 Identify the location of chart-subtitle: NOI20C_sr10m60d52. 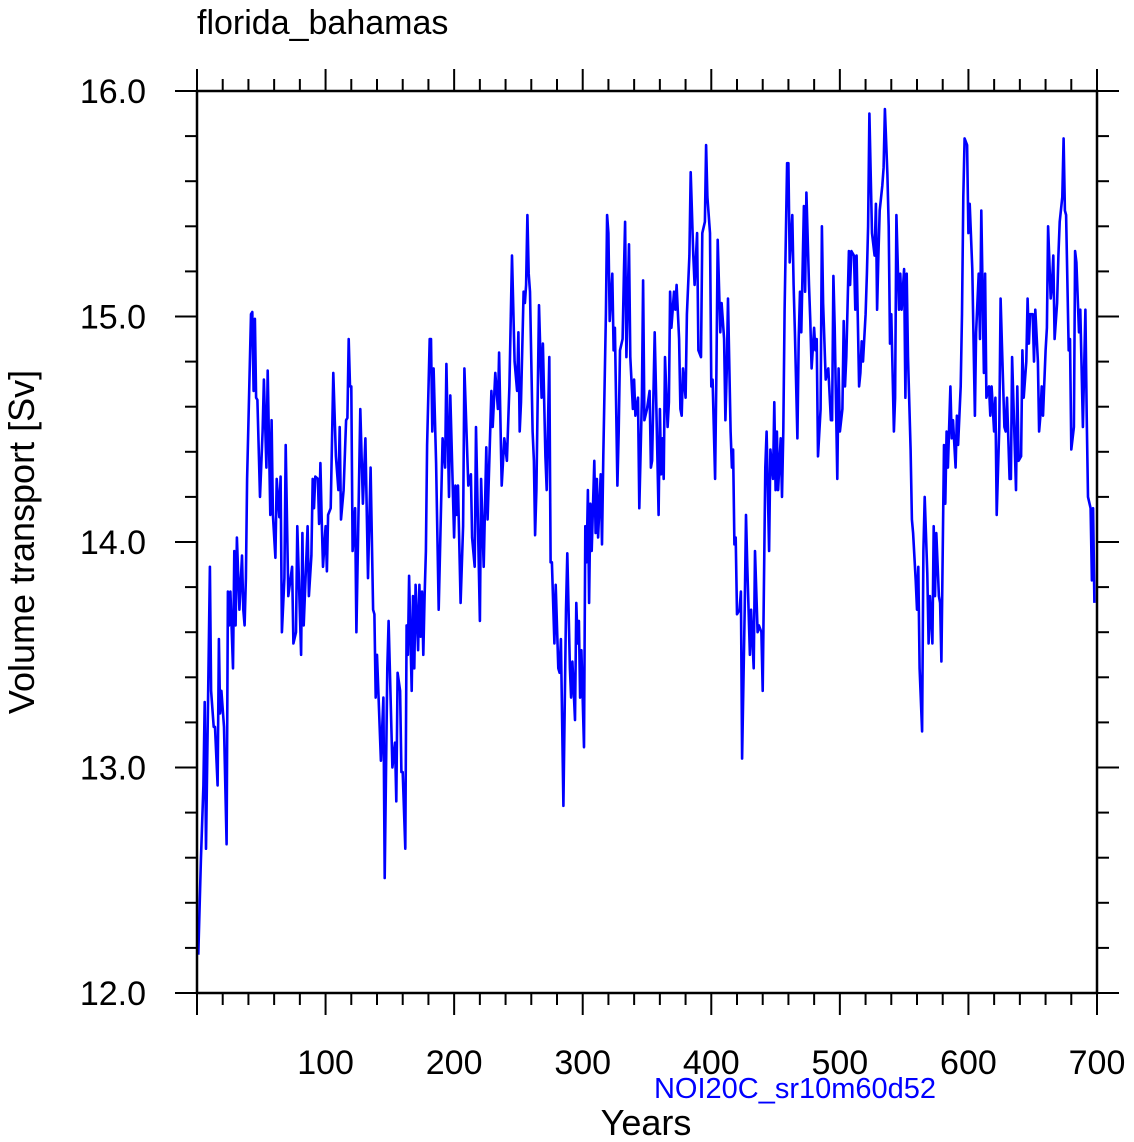
(795, 1089).